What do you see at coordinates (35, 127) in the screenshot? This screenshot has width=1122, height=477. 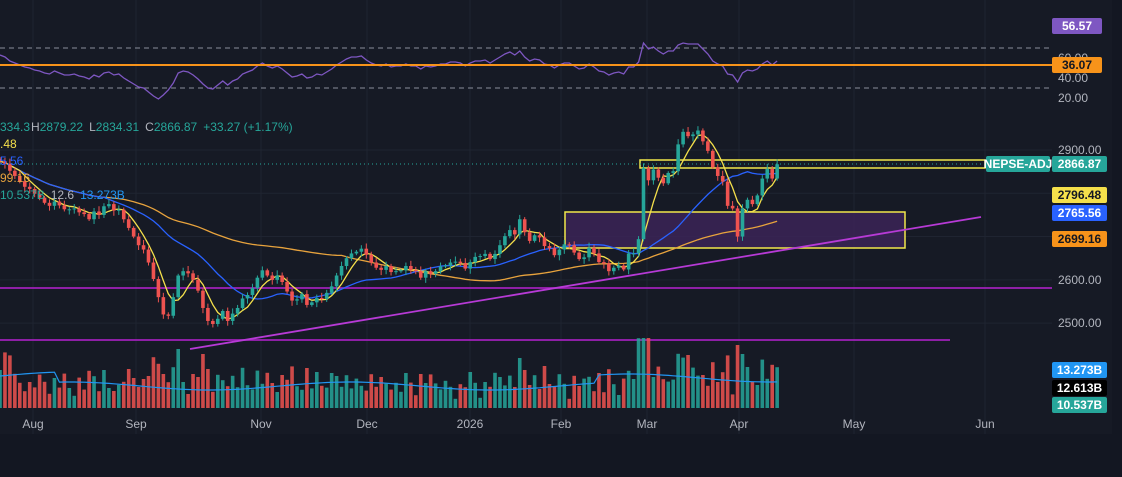 I see `high-label: H` at bounding box center [35, 127].